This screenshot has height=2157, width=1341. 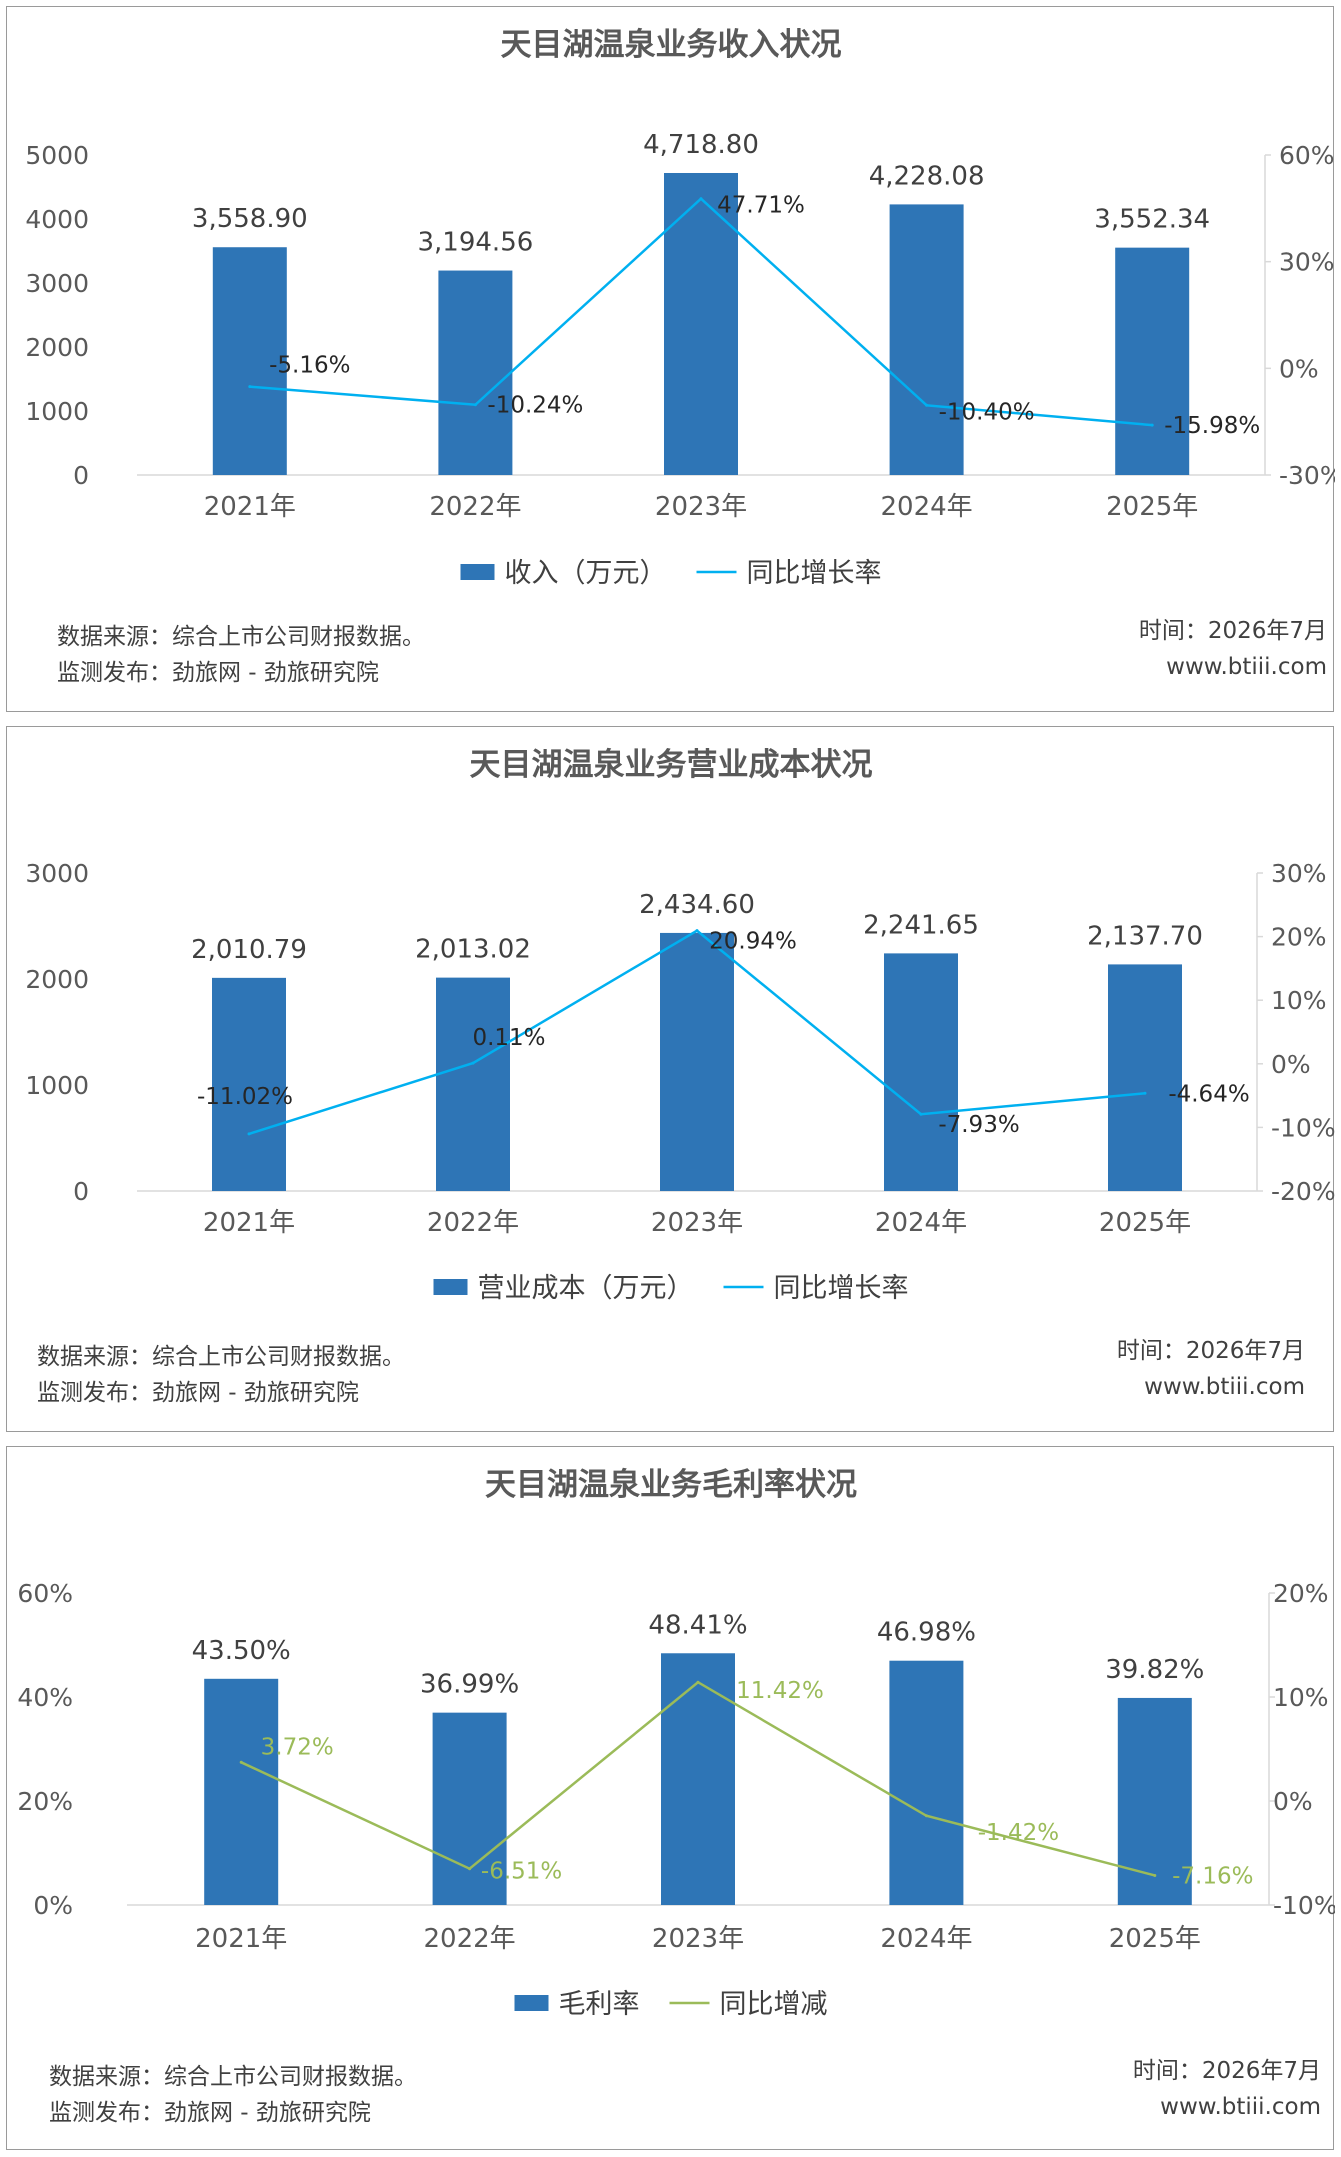 I want to click on legend-label-line: 同比增长率, so click(x=814, y=573).